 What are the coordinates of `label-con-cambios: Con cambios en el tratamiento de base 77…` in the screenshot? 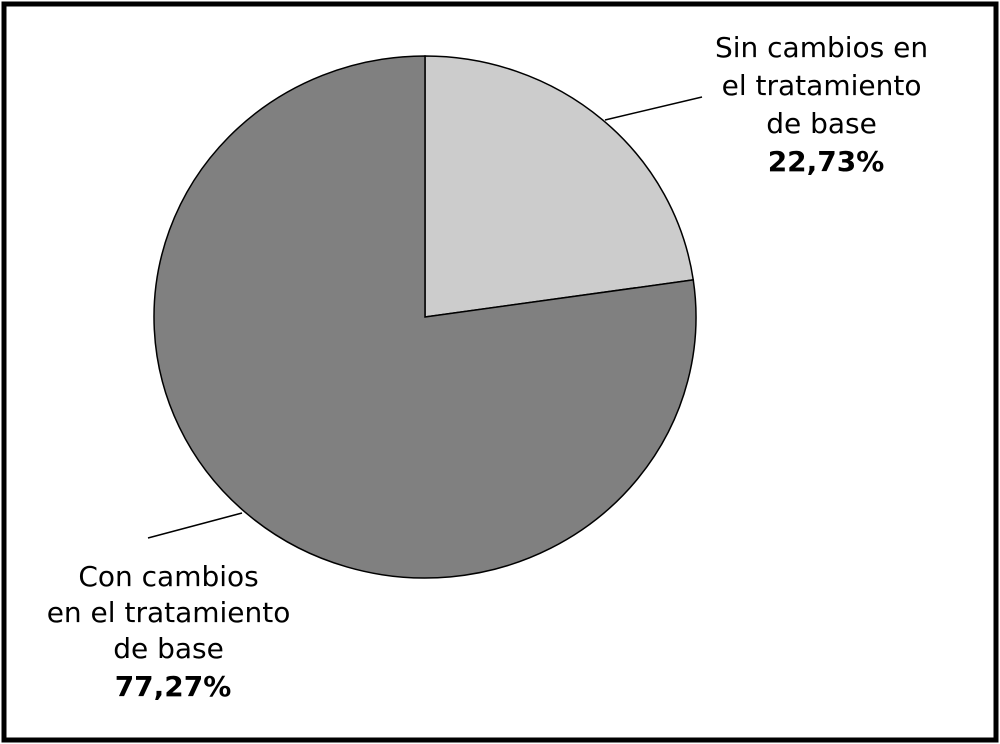 It's located at (173, 631).